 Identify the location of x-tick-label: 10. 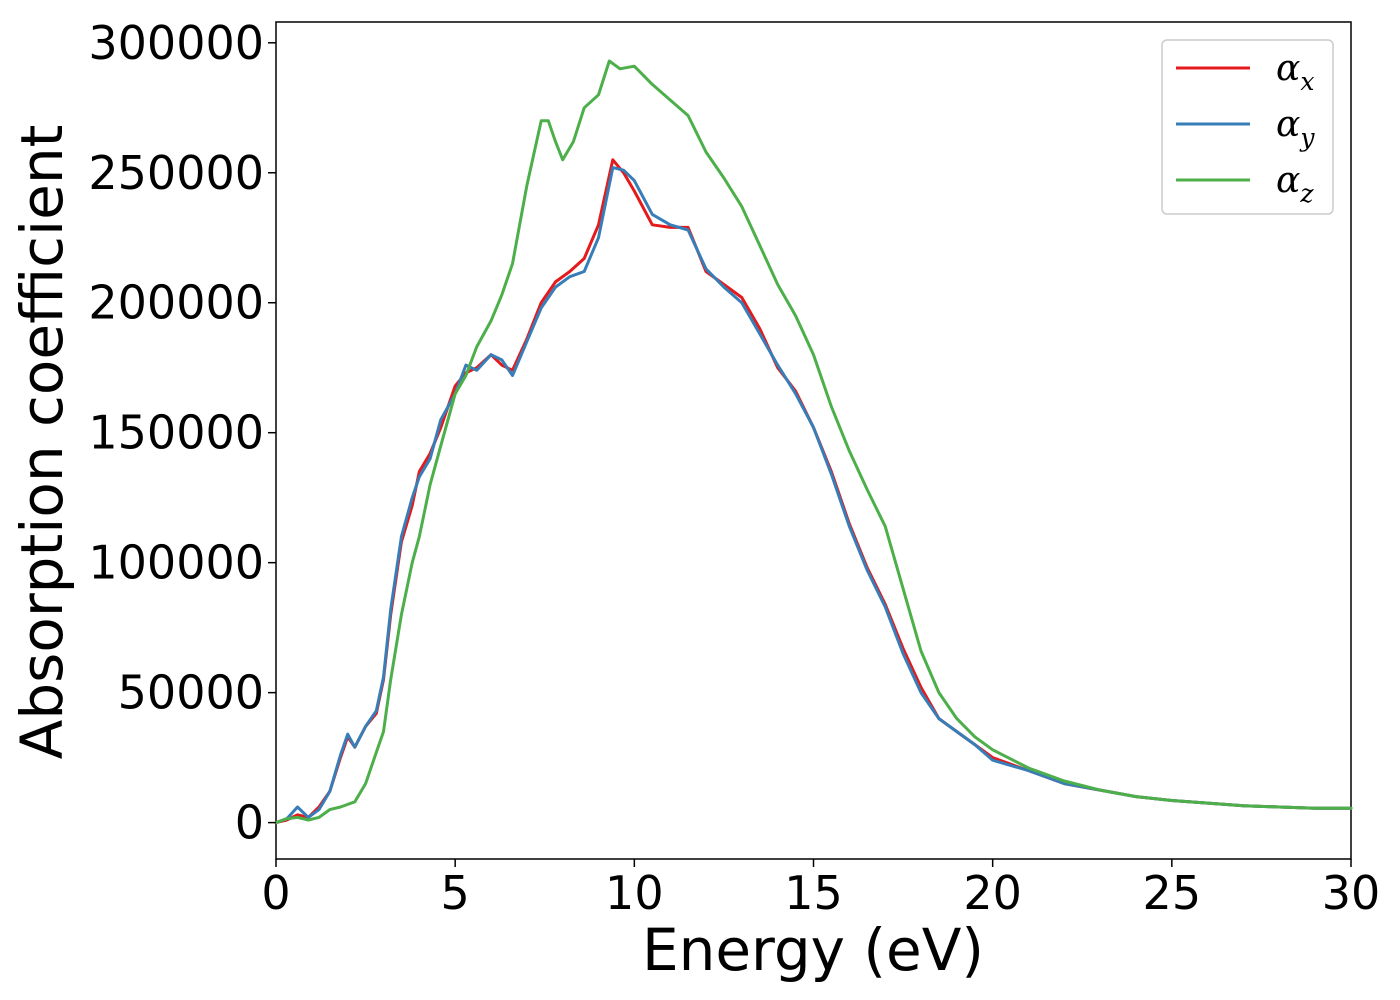
(634, 893).